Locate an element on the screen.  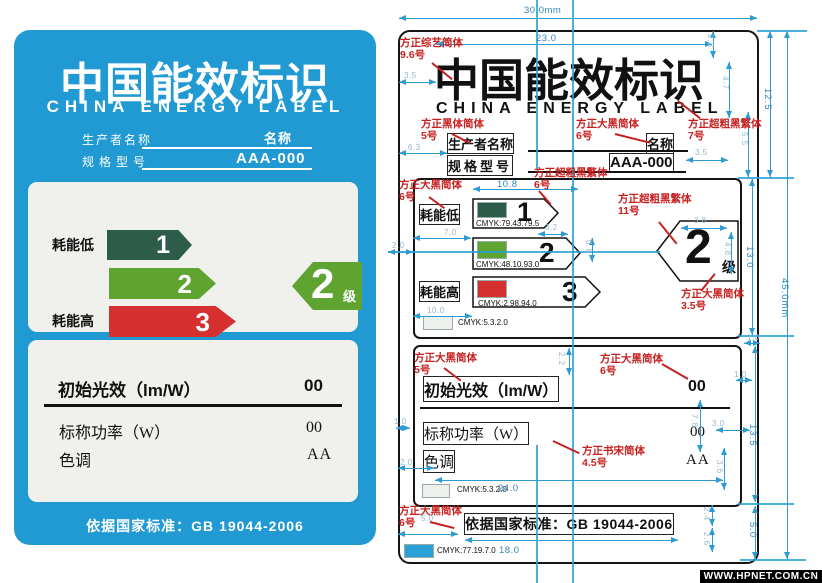
dim-5-gb: 5.0 is located at coordinates (427, 518).